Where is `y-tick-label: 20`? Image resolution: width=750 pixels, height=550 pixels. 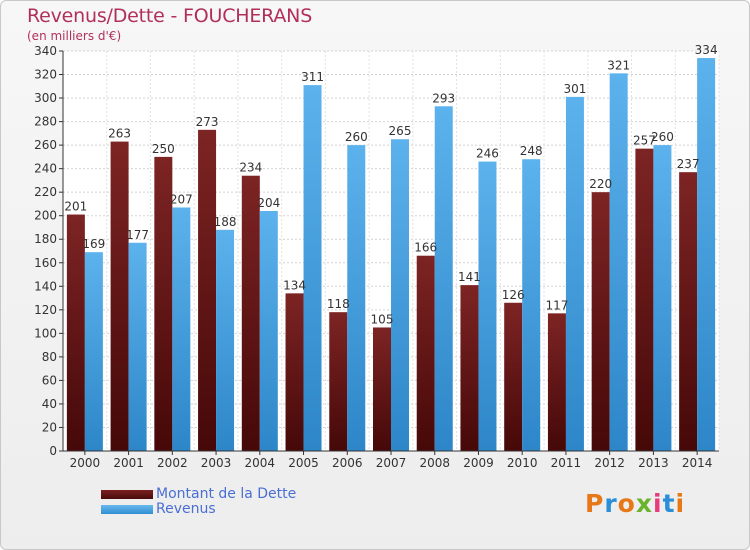
y-tick-label: 20 is located at coordinates (49, 427).